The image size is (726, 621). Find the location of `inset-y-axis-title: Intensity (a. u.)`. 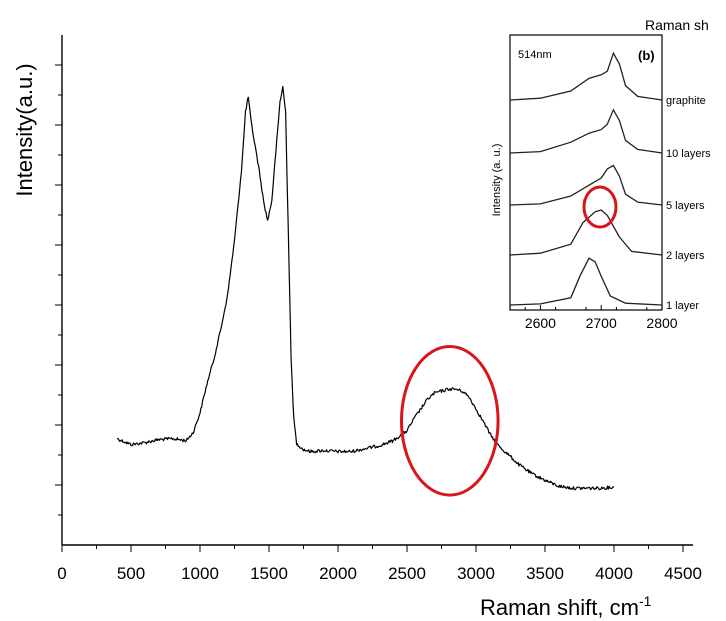

inset-y-axis-title: Intensity (a. u.) is located at coordinates (497, 180).